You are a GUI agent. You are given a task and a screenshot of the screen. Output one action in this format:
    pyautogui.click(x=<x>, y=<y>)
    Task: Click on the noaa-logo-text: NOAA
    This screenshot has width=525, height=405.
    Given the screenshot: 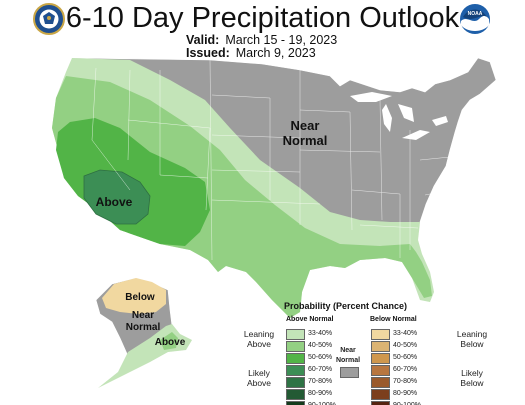 What is the action you would take?
    pyautogui.click(x=475, y=14)
    